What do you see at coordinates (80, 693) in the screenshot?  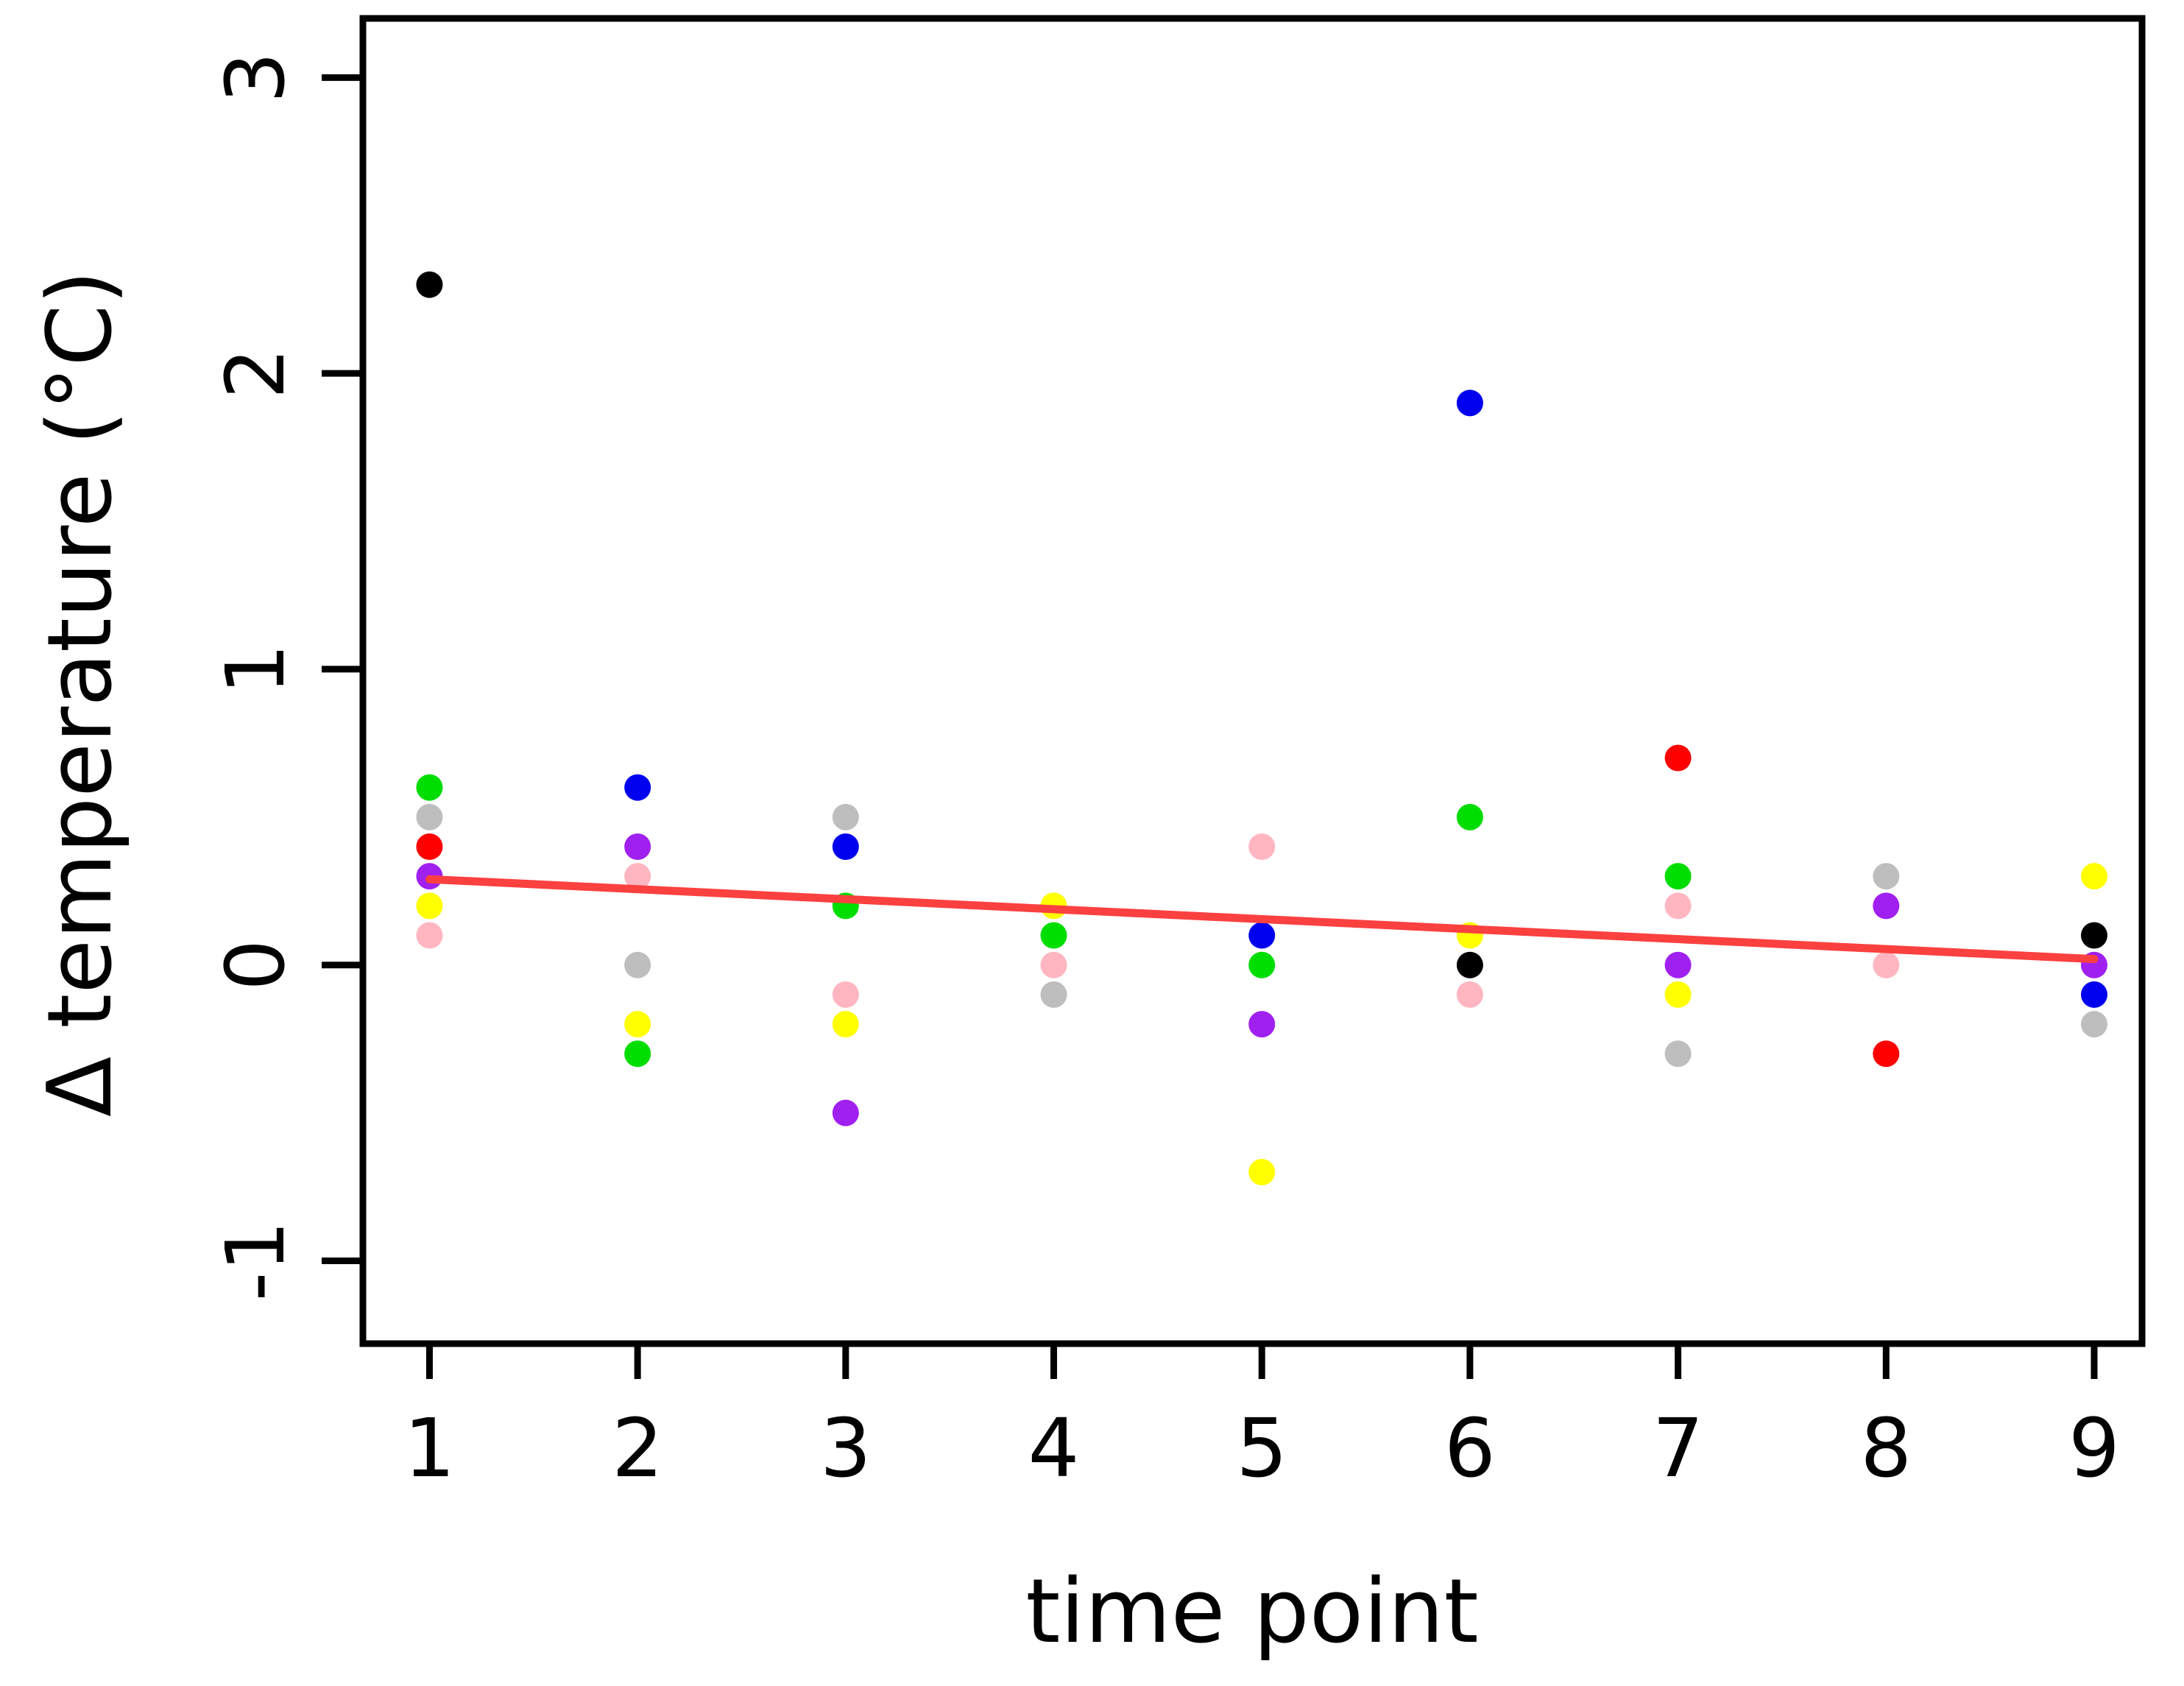 I see `y-axis-title: Δ temperature (°C)` at bounding box center [80, 693].